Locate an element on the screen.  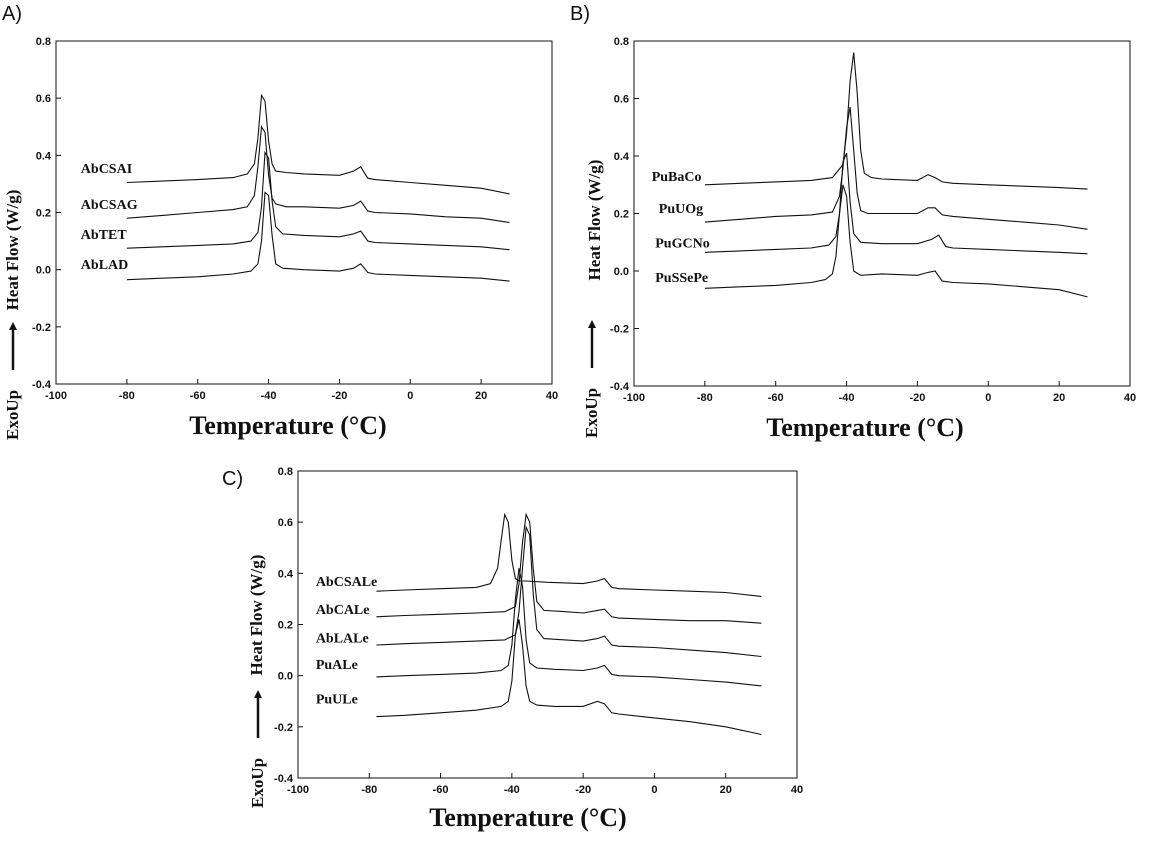
series-label-PuUOg: PuUOg is located at coordinates (681, 209).